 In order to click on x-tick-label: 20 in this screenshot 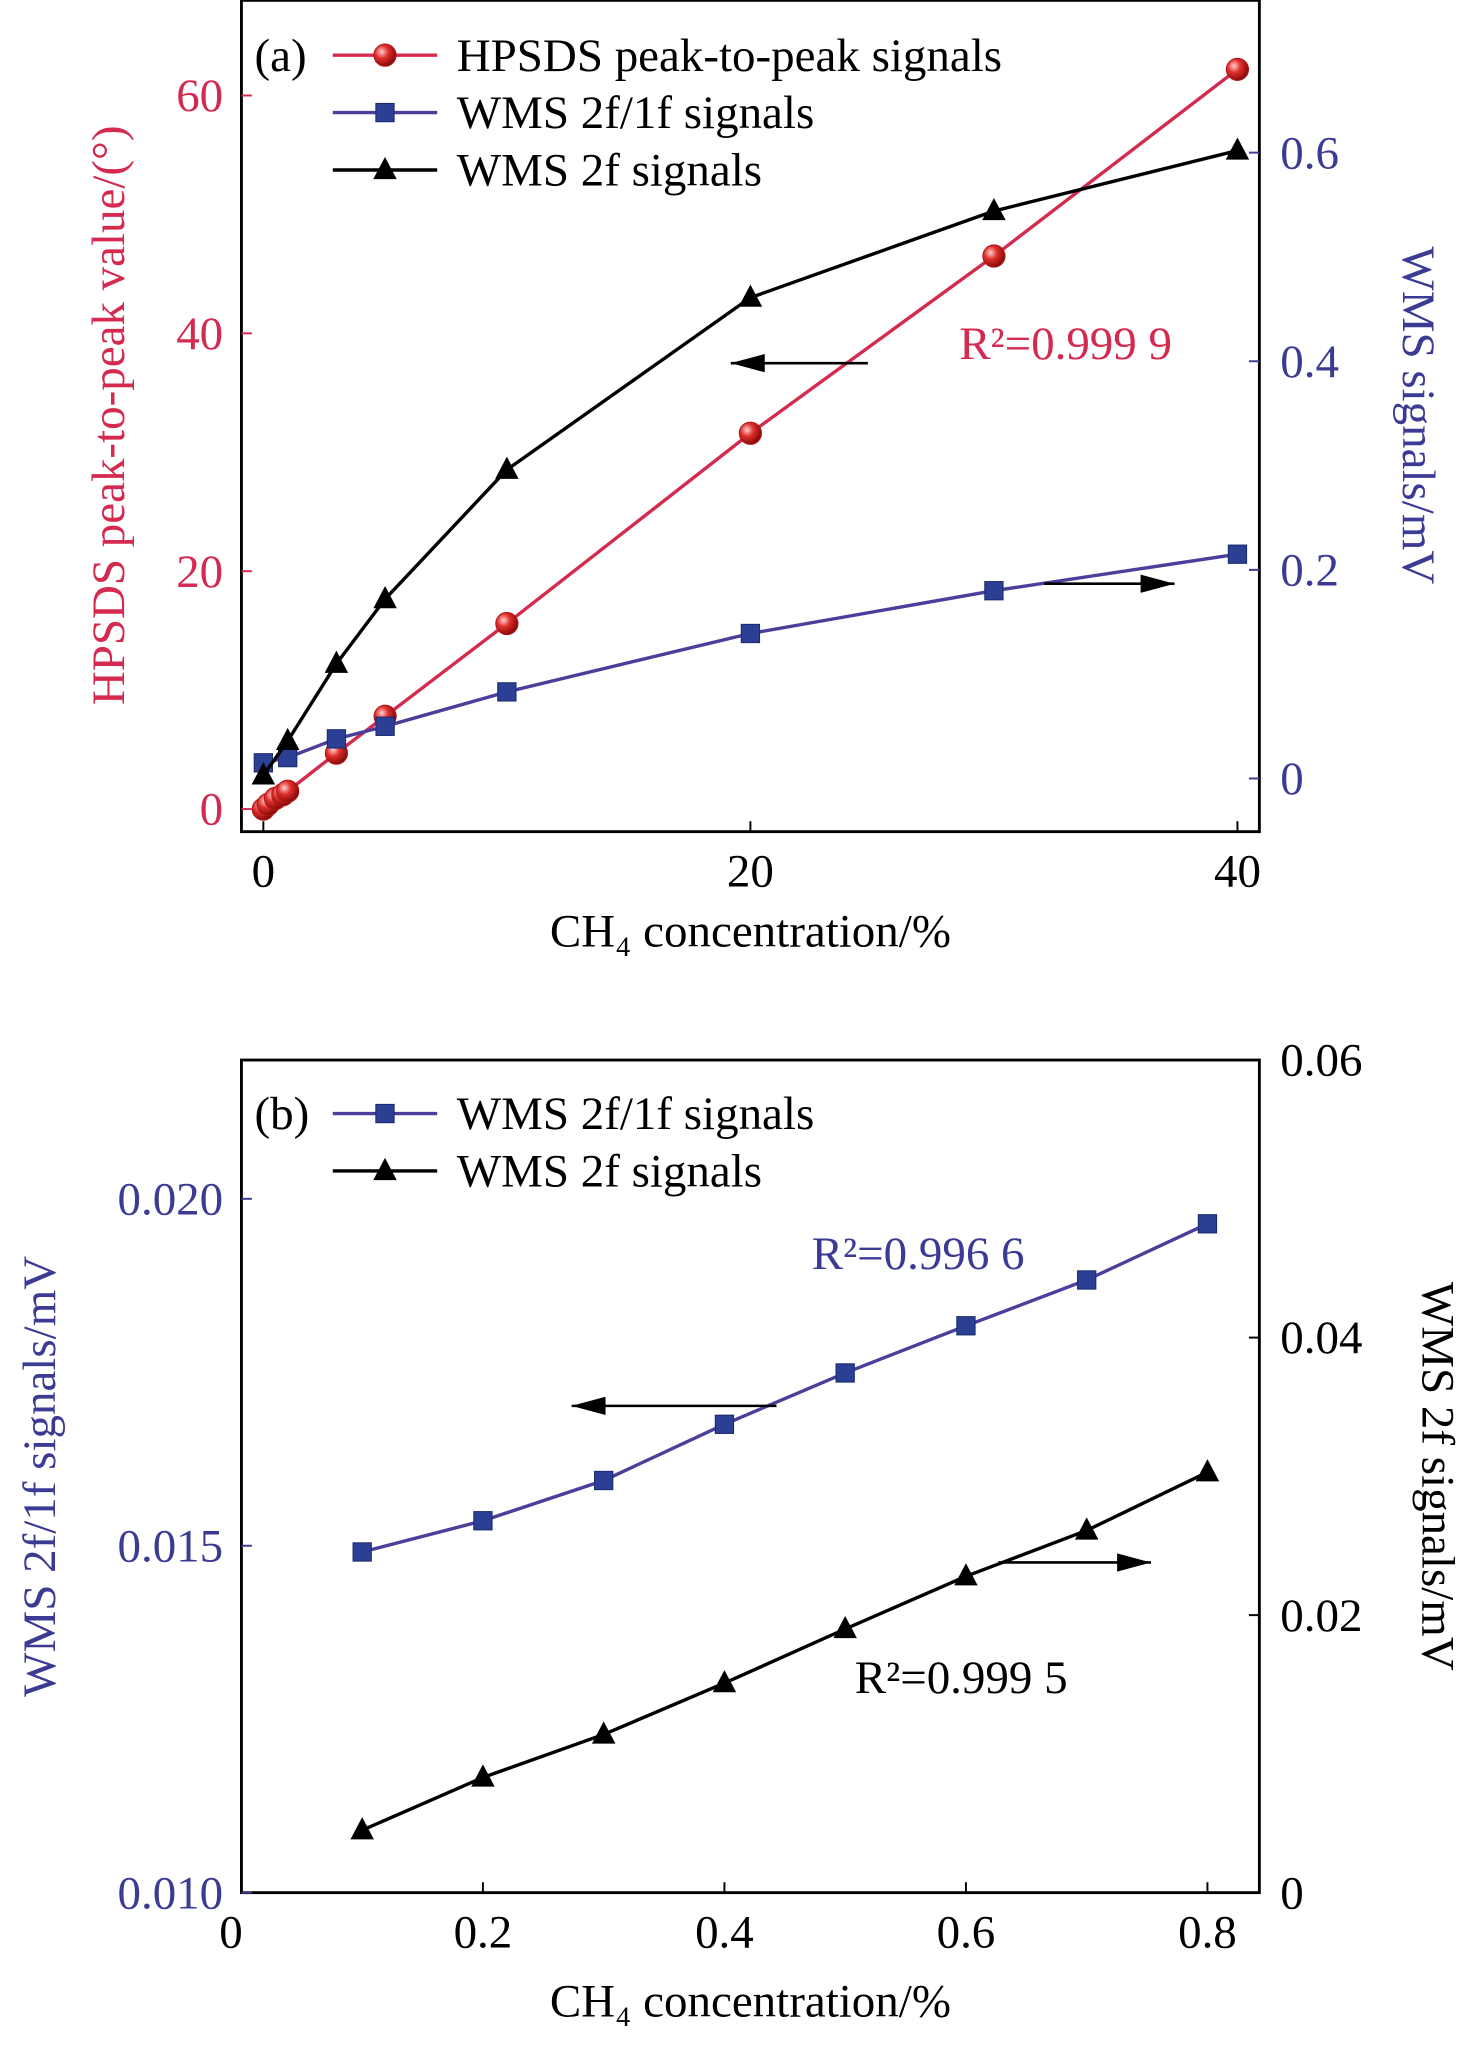, I will do `click(750, 871)`.